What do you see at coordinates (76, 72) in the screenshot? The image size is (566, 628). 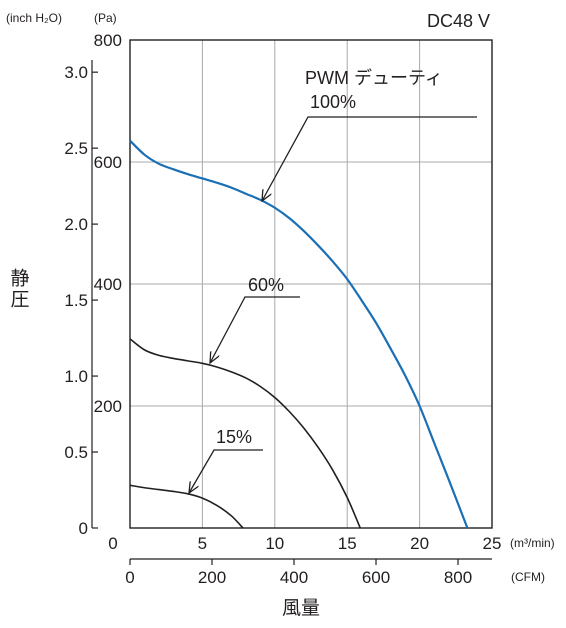 I see `y-tick-label-inch: 3.0` at bounding box center [76, 72].